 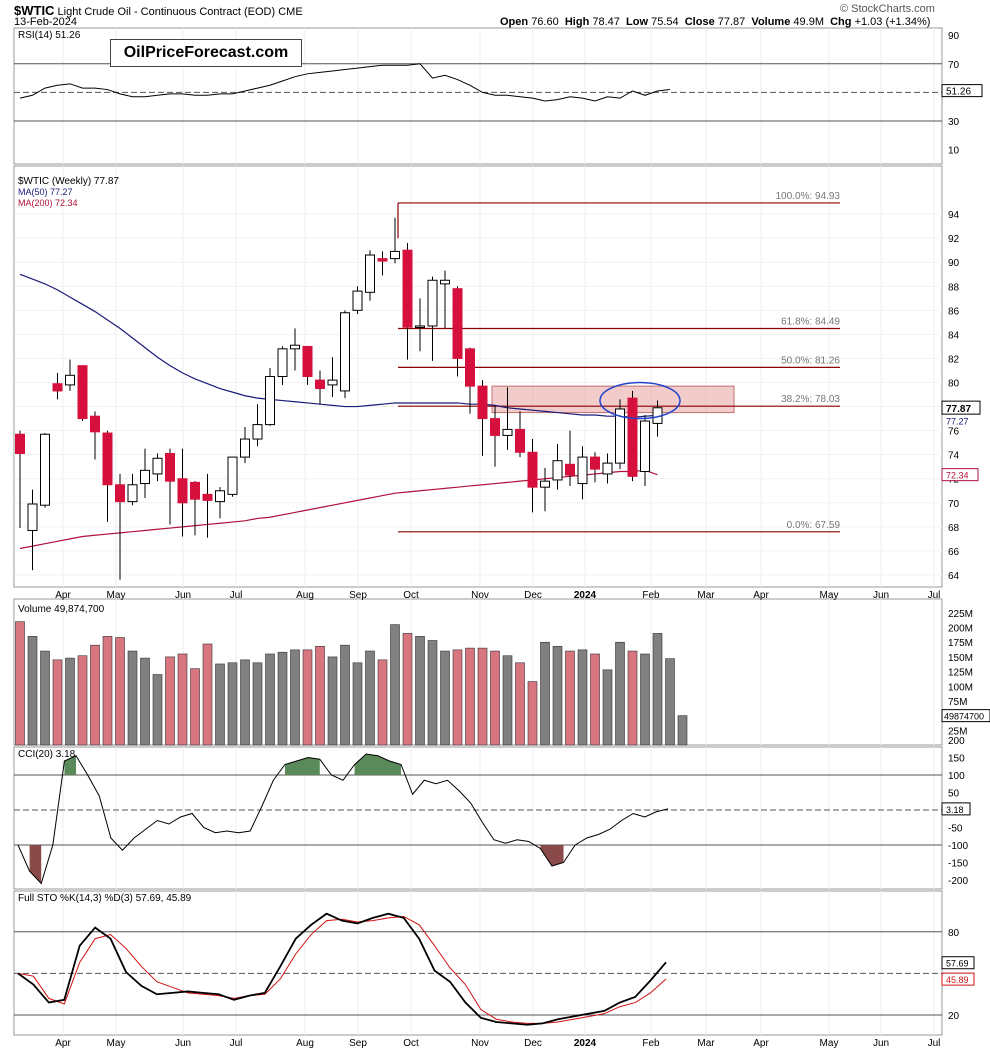 What do you see at coordinates (761, 1043) in the screenshot?
I see `sto-x-tick-Apr: Apr` at bounding box center [761, 1043].